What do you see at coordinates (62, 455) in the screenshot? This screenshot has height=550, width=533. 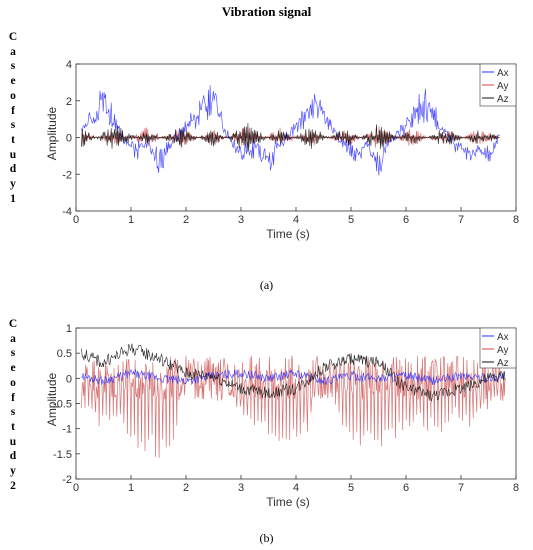 I see `y-tick-label: -1.5` at bounding box center [62, 455].